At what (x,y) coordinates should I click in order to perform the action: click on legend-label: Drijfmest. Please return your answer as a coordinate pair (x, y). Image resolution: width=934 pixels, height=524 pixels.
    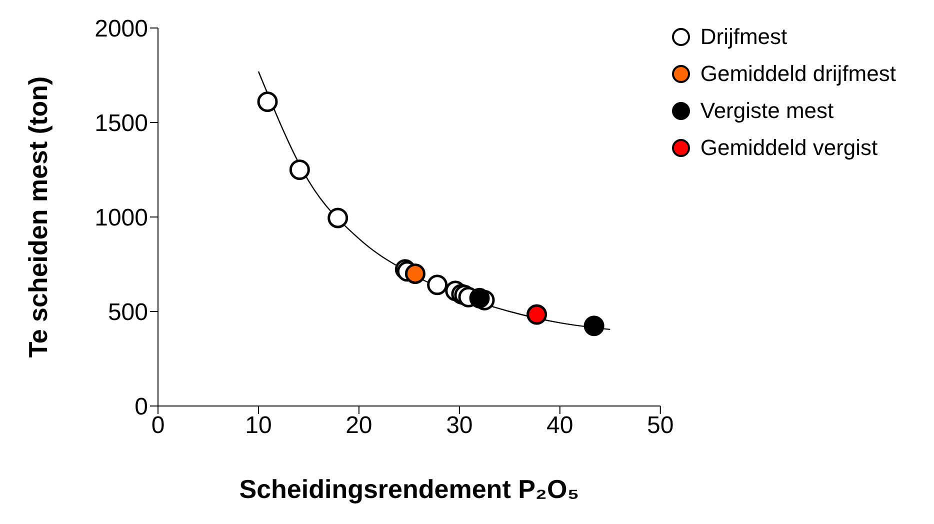
    Looking at the image, I should click on (744, 37).